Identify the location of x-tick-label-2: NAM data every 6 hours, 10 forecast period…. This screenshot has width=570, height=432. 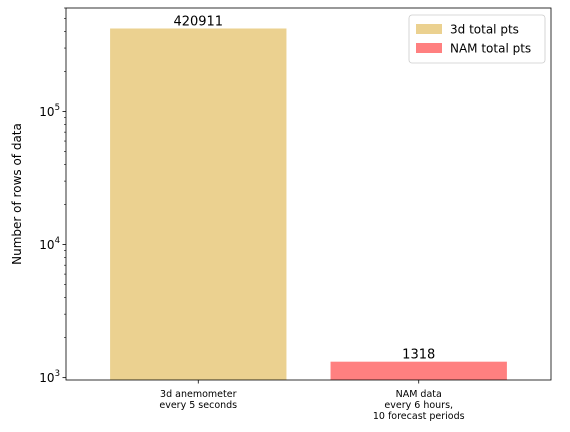
(419, 405).